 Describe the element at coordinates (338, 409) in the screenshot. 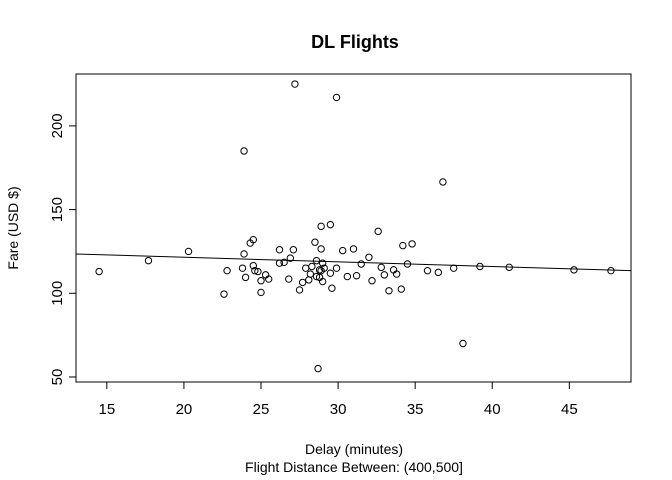

I see `x-tick-label: 30` at that location.